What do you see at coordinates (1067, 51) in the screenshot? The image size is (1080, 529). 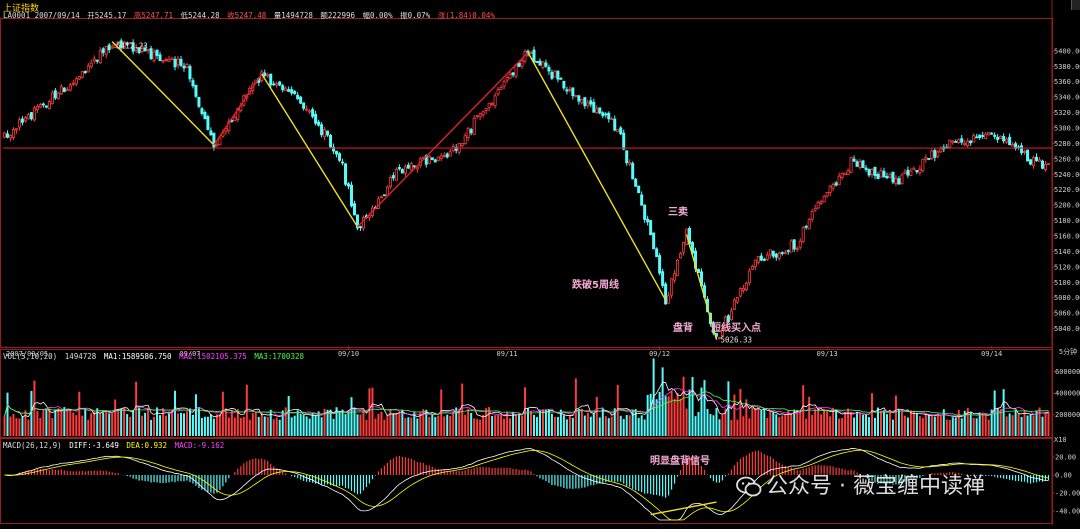 I see `price-tick-label: 5400.00` at bounding box center [1067, 51].